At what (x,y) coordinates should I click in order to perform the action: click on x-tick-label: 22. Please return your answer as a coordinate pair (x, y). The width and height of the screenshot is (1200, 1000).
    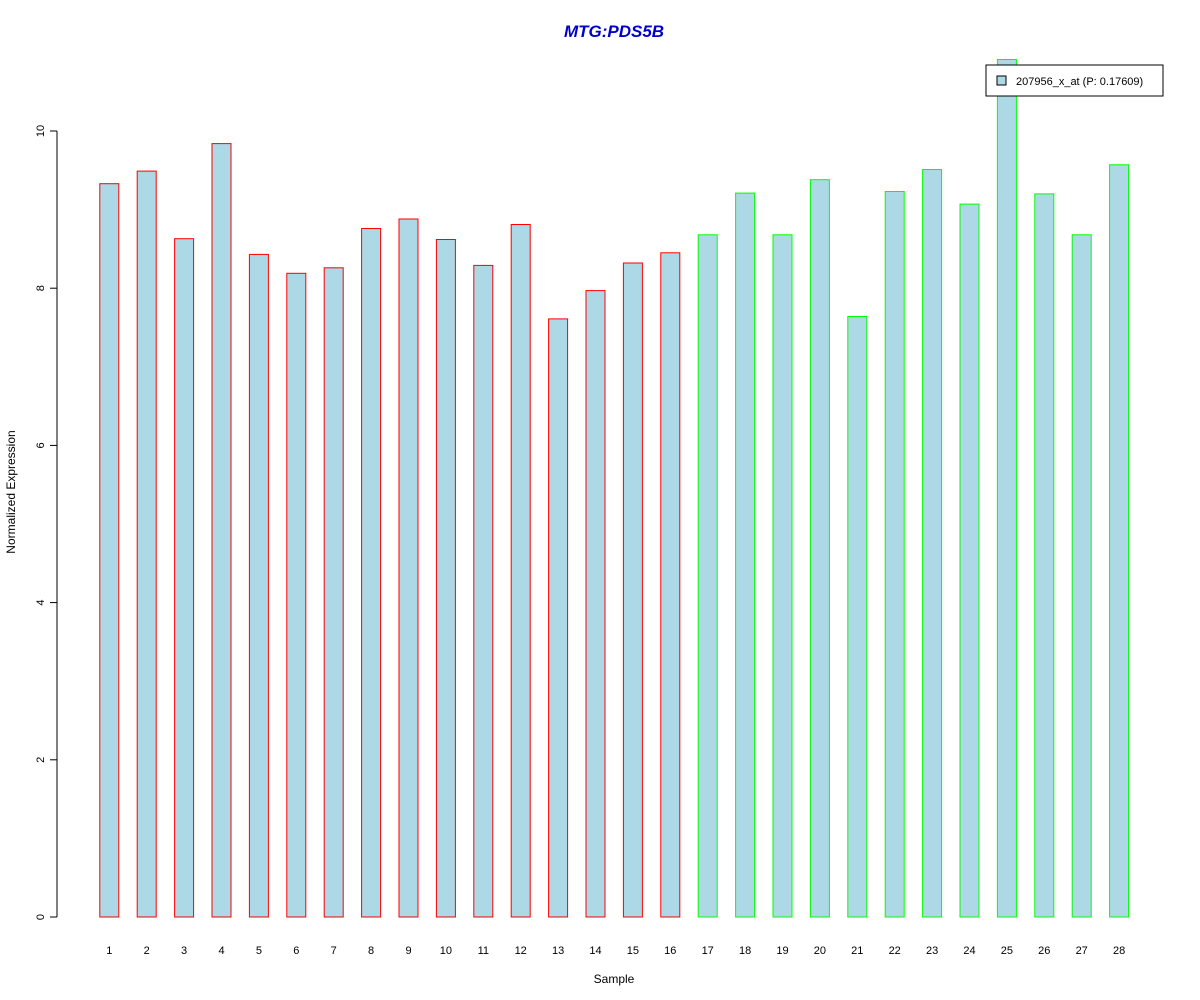
    Looking at the image, I should click on (895, 951).